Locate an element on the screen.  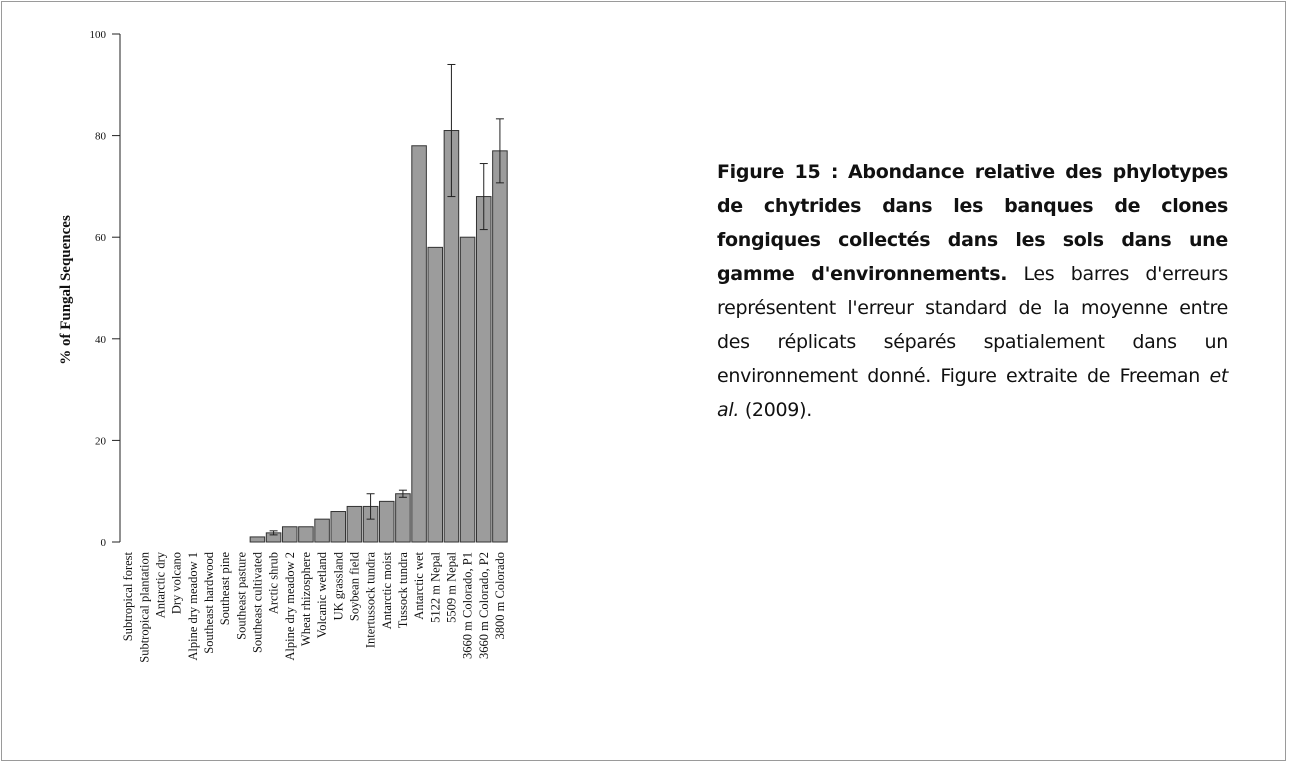
x-tick-label: Subtropical plantation is located at coordinates (144, 606).